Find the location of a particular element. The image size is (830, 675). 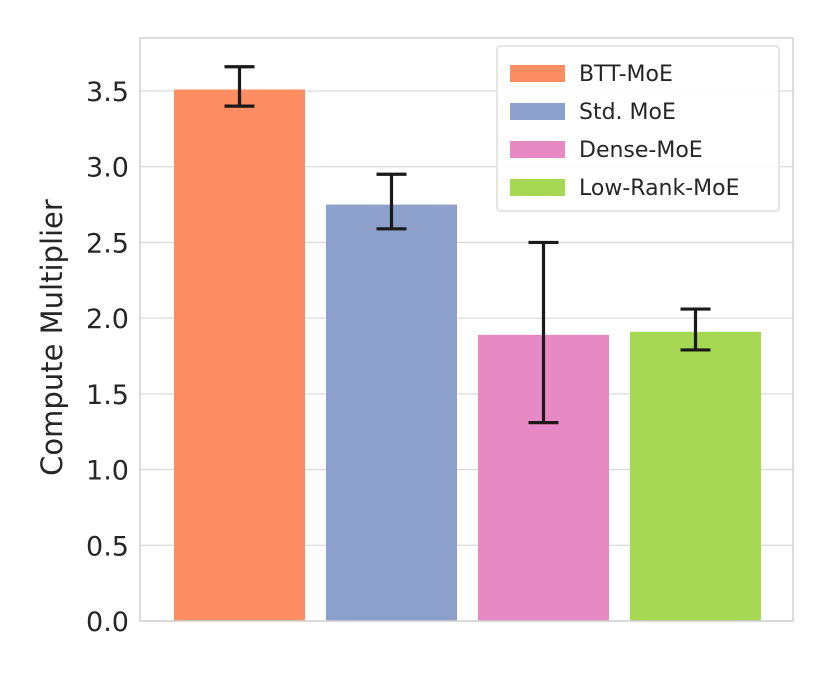

error-bar-low-rank-moe is located at coordinates (695, 329).